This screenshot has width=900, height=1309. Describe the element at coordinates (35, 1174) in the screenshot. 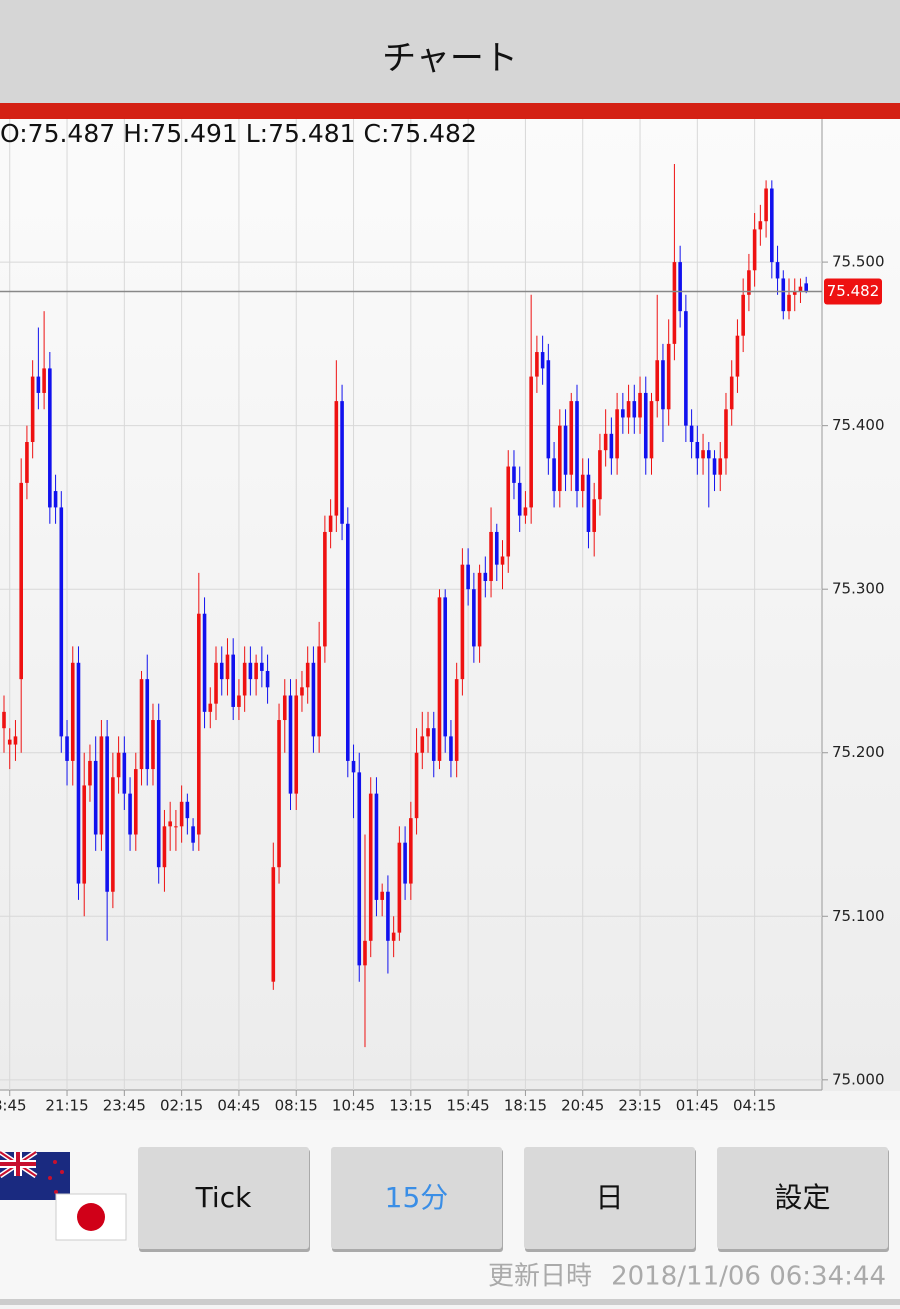

I see `nz-flag` at that location.